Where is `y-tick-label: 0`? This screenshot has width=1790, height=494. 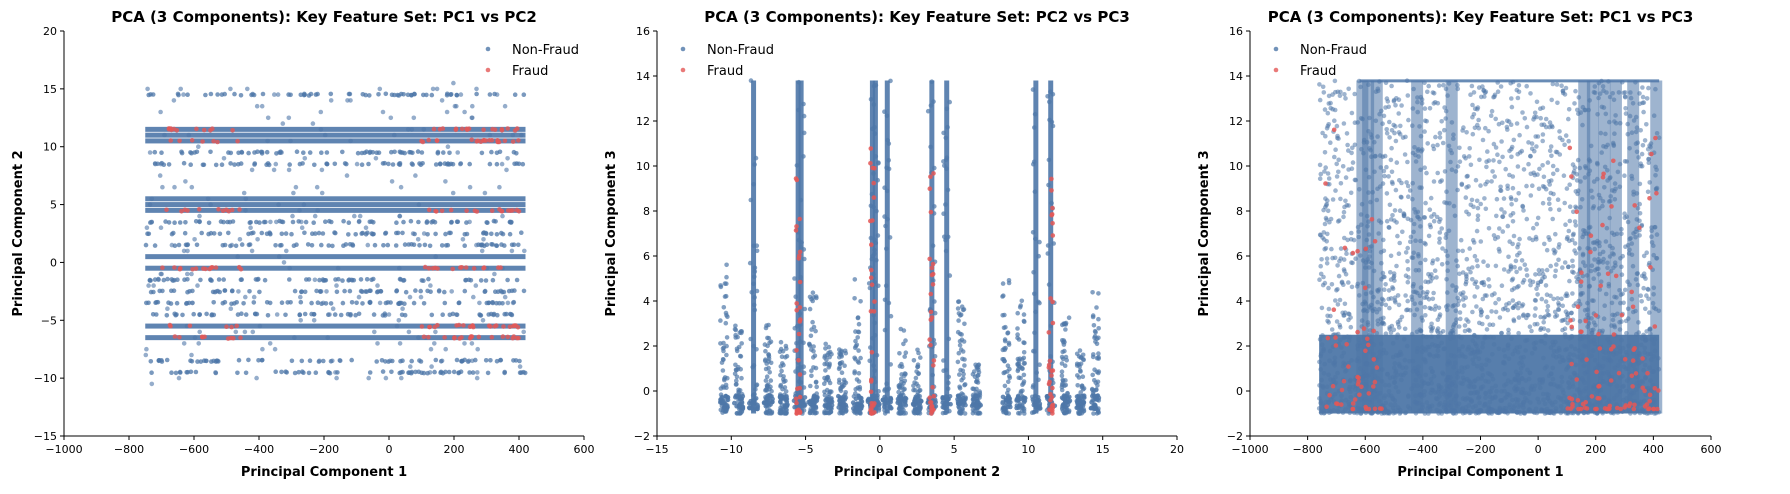 y-tick-label: 0 is located at coordinates (646, 391).